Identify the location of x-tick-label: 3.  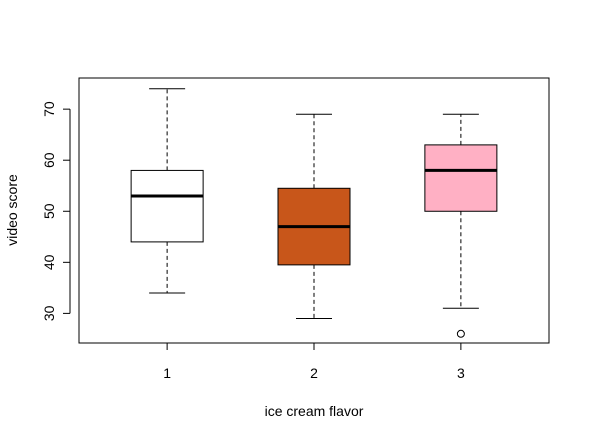
(461, 373).